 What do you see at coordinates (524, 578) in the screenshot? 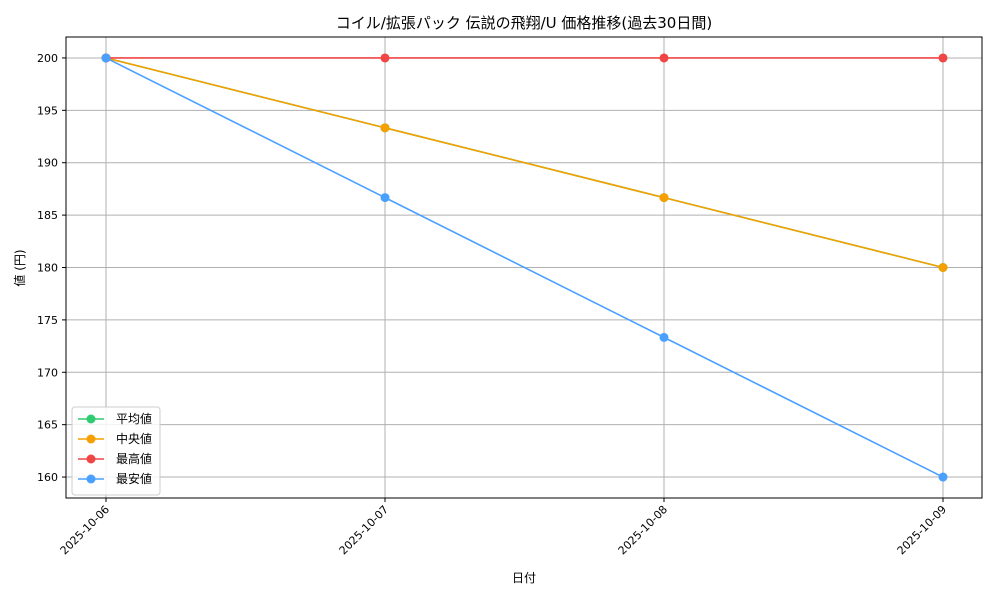
I see `x-axis-label: 日付` at bounding box center [524, 578].